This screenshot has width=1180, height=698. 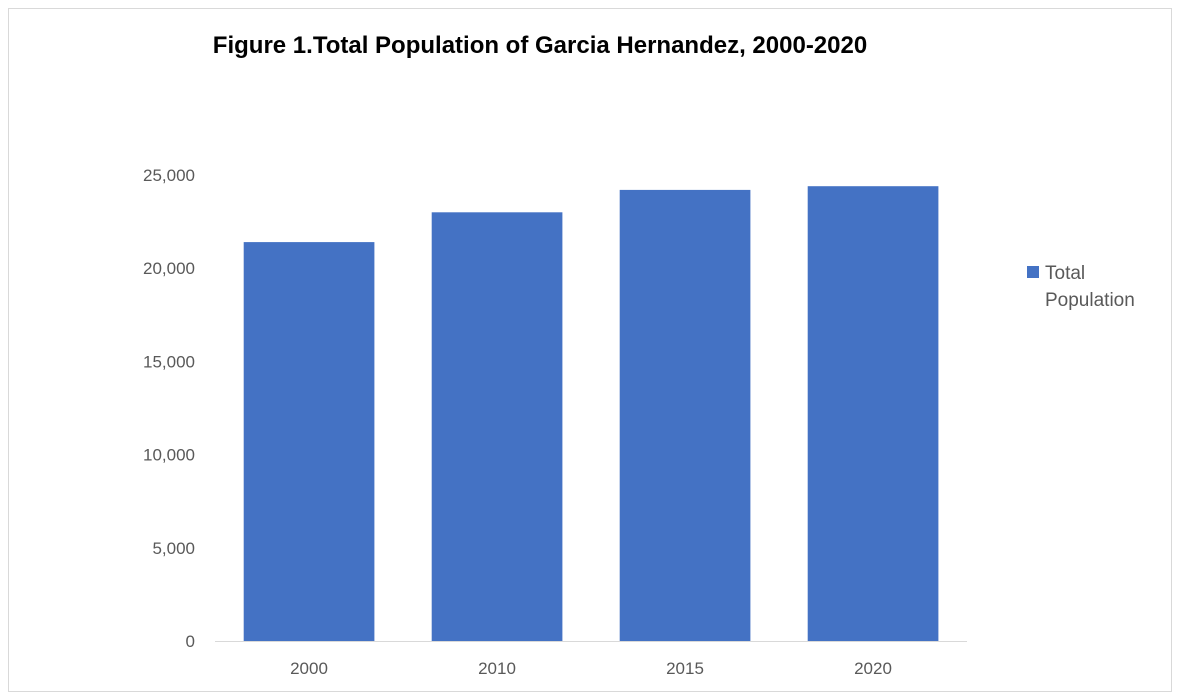 I want to click on y-tick-label: 5,000, so click(x=173, y=548).